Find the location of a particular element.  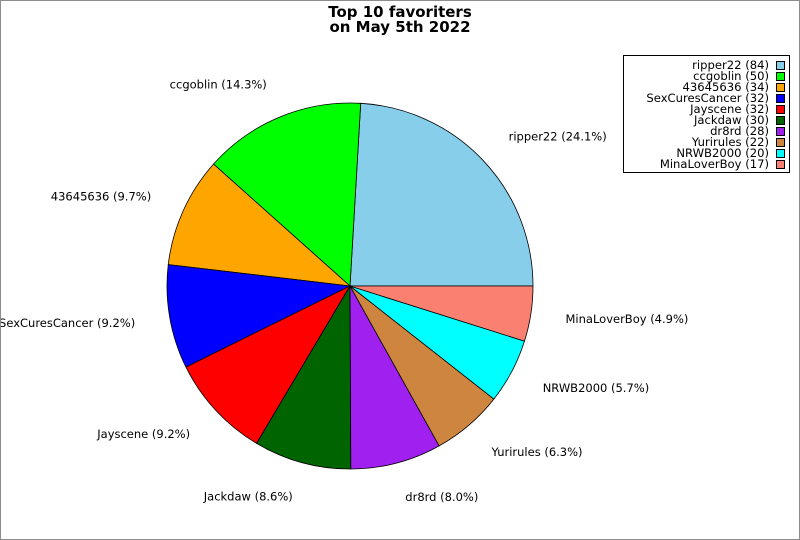

legend-item-dr8rd: dr8rd (28) is located at coordinates (747, 131).